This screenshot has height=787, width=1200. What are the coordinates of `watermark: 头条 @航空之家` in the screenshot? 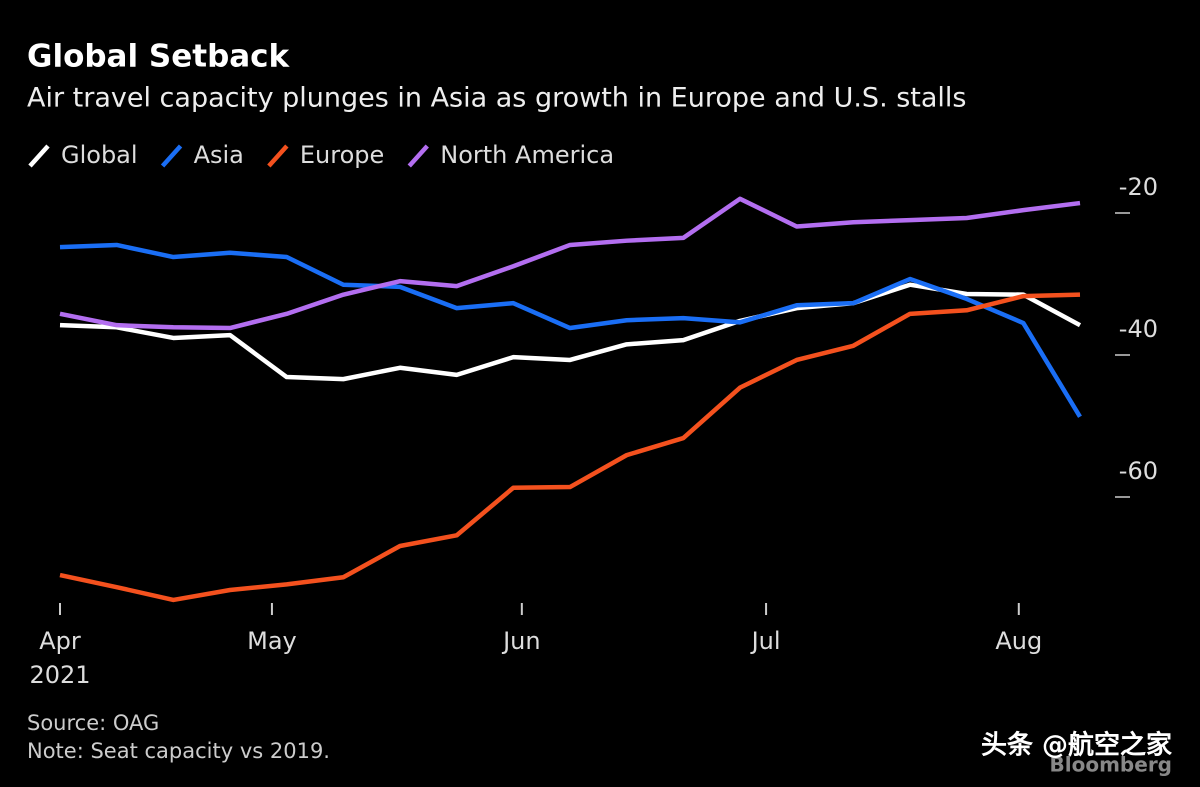 It's located at (1076, 745).